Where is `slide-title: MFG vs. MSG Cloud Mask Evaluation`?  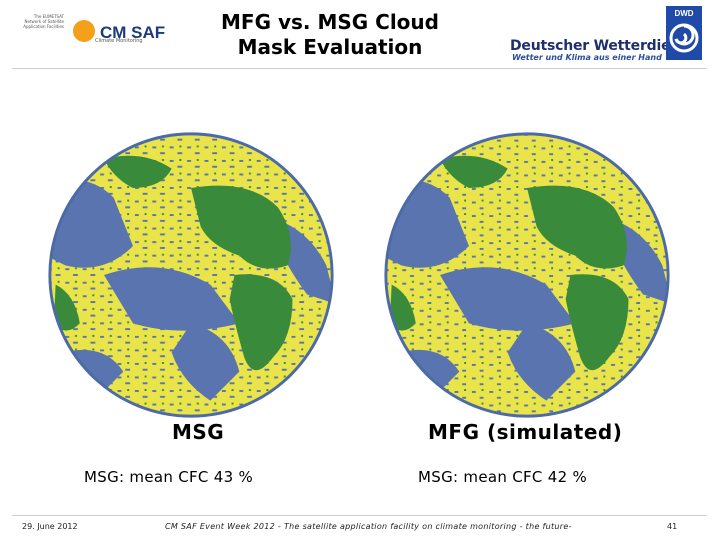 slide-title: MFG vs. MSG Cloud Mask Evaluation is located at coordinates (330, 34).